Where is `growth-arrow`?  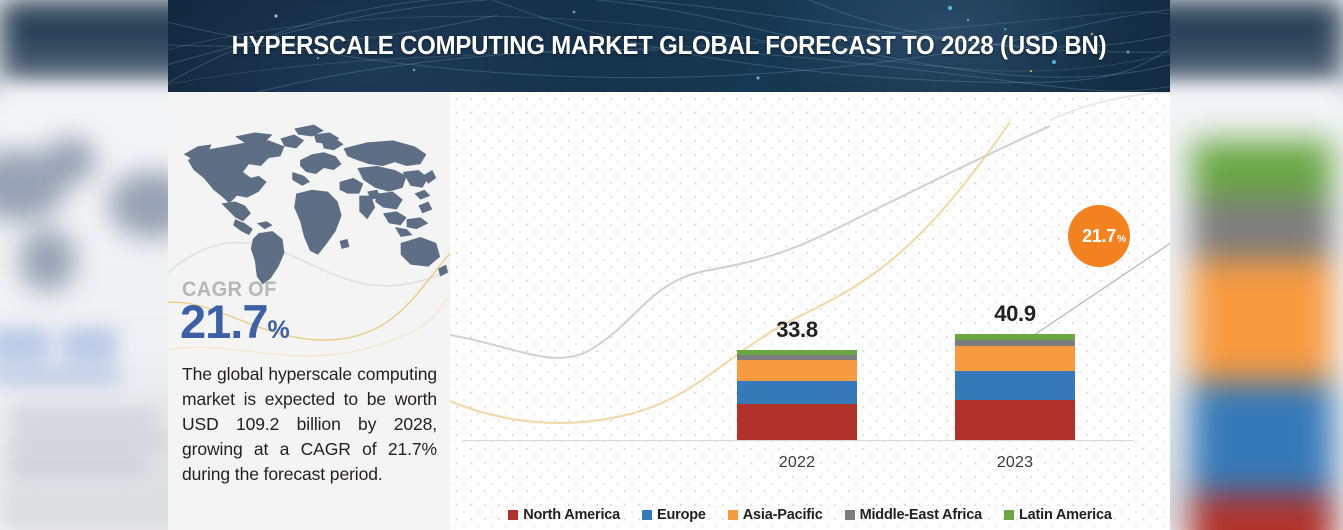 growth-arrow is located at coordinates (1087, 298).